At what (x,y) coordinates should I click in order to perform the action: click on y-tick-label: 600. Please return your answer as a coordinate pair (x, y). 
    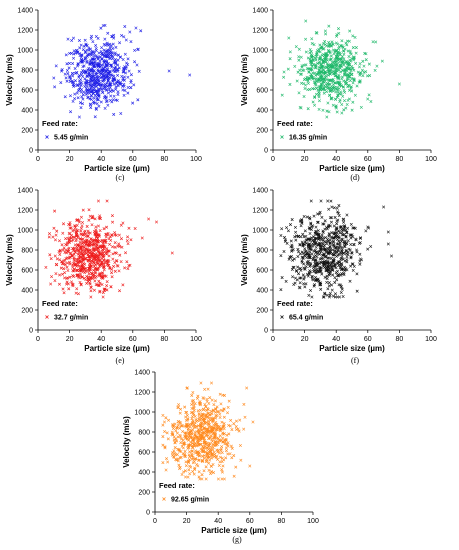
    Looking at the image, I should click on (262, 91).